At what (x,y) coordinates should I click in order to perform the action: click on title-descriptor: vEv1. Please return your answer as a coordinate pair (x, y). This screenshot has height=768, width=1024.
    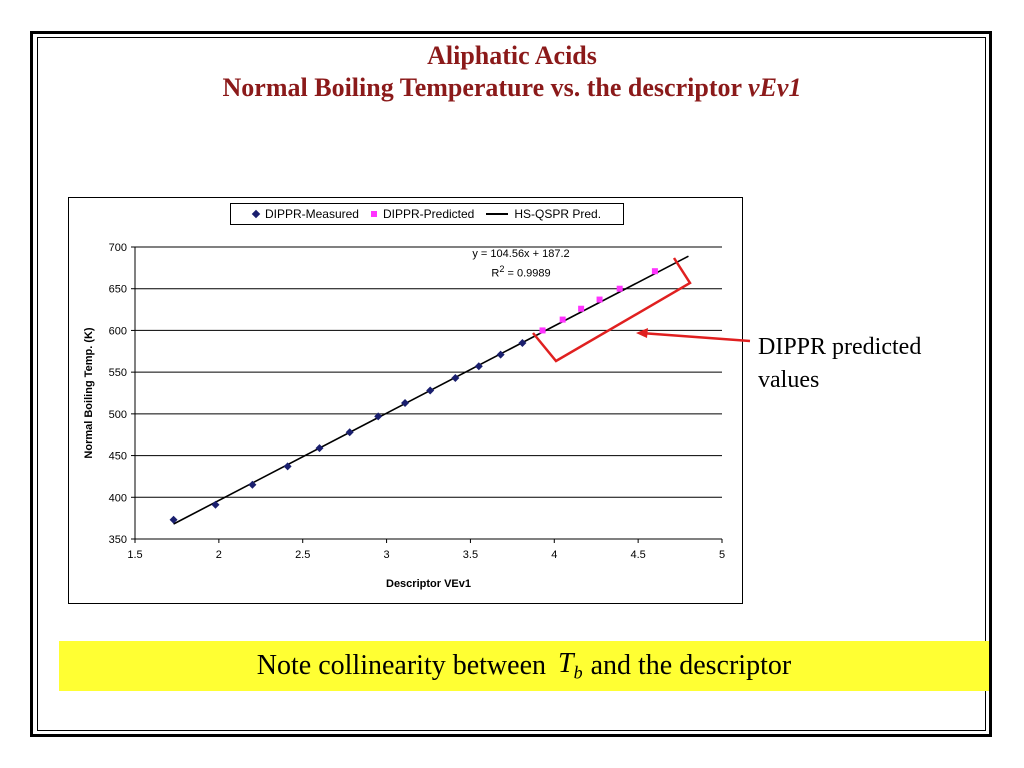
    Looking at the image, I should click on (775, 87).